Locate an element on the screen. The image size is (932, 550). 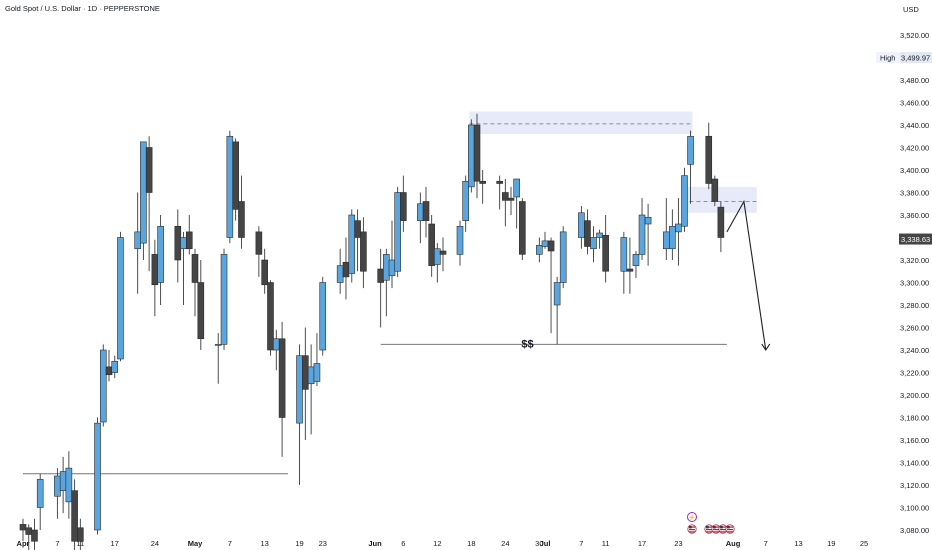
flag-stripe is located at coordinates (709, 527).